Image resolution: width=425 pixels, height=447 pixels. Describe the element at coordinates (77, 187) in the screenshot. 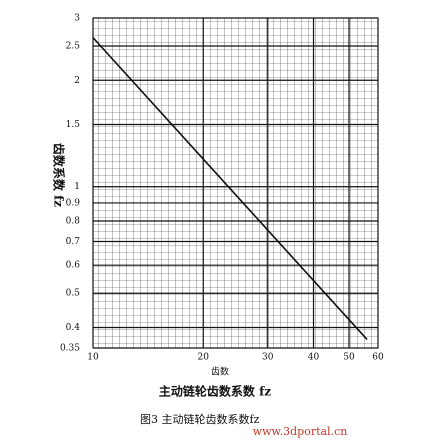

I see `y-tick-label: 1` at that location.